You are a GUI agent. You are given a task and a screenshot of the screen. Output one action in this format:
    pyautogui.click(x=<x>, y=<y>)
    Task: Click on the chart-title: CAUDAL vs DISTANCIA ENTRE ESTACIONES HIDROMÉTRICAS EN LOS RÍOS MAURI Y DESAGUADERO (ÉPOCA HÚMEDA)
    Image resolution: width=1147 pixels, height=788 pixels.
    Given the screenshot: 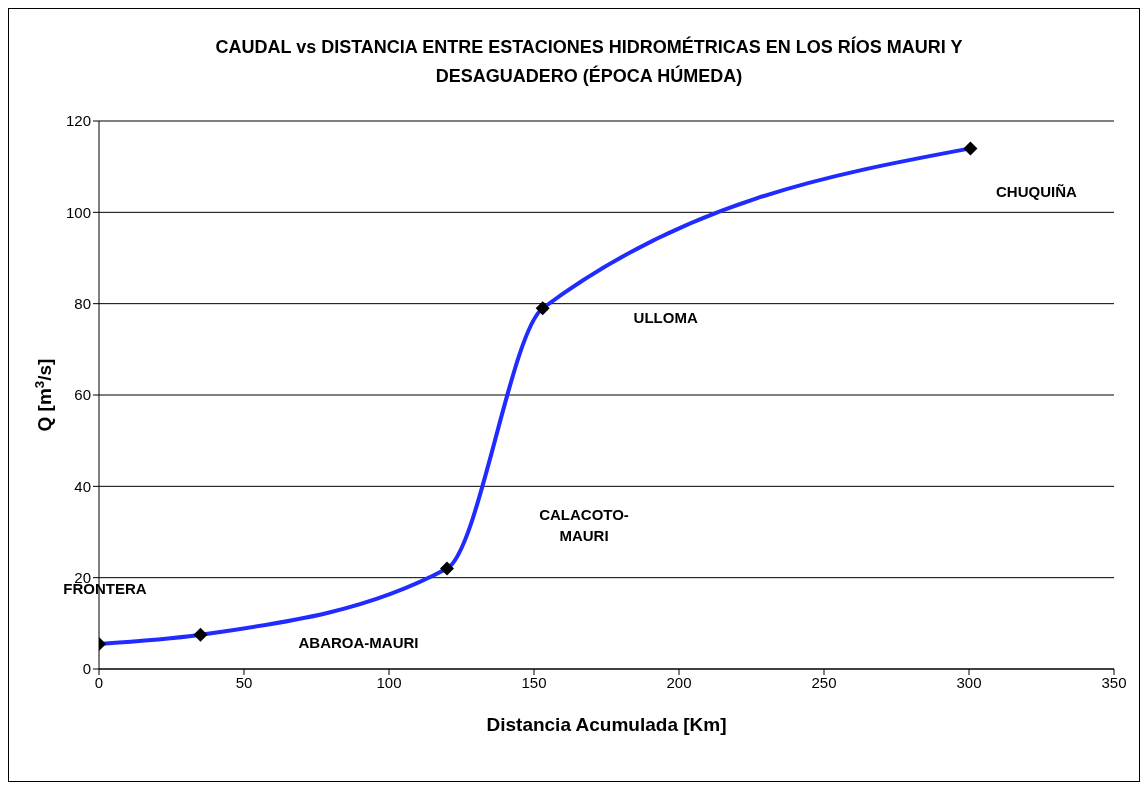 What is the action you would take?
    pyautogui.click(x=589, y=61)
    